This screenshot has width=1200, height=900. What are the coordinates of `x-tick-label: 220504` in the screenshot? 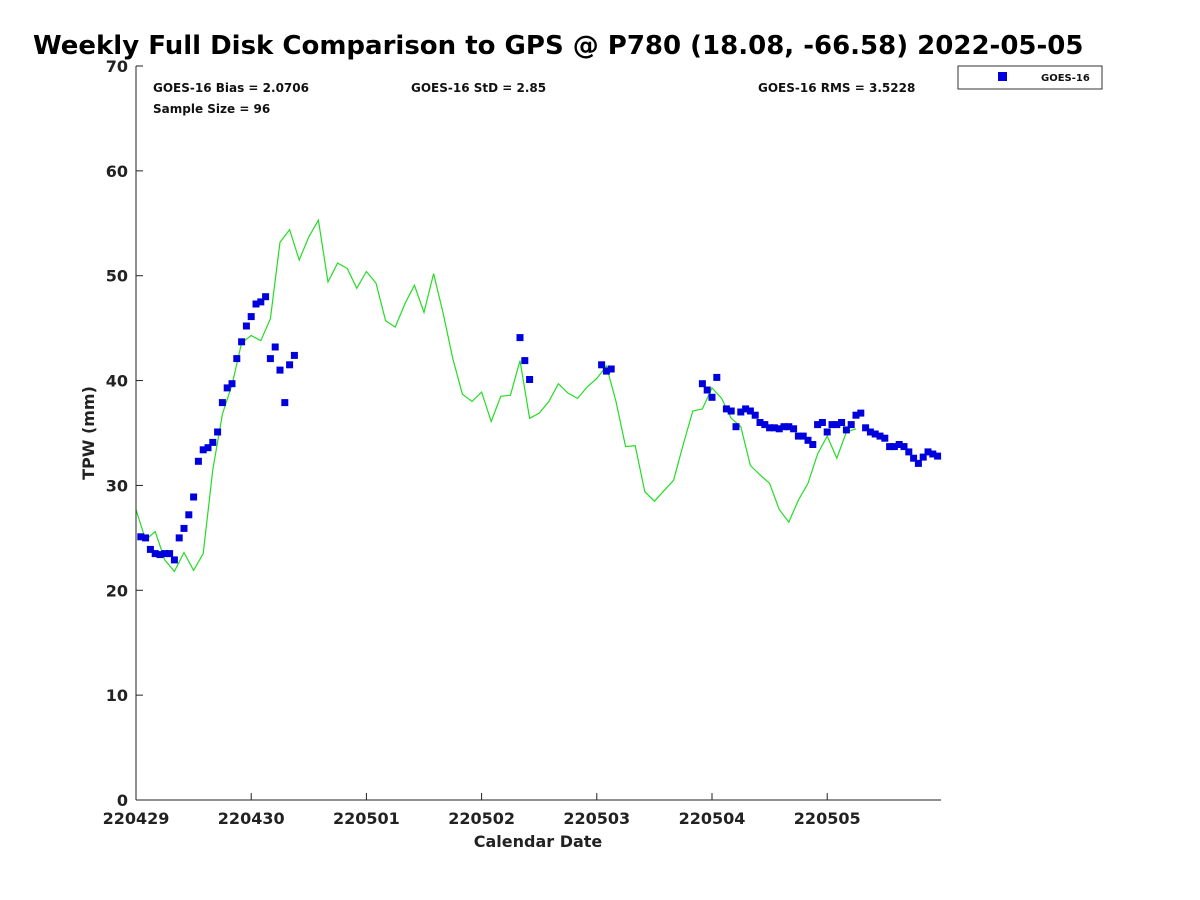 It's located at (712, 818).